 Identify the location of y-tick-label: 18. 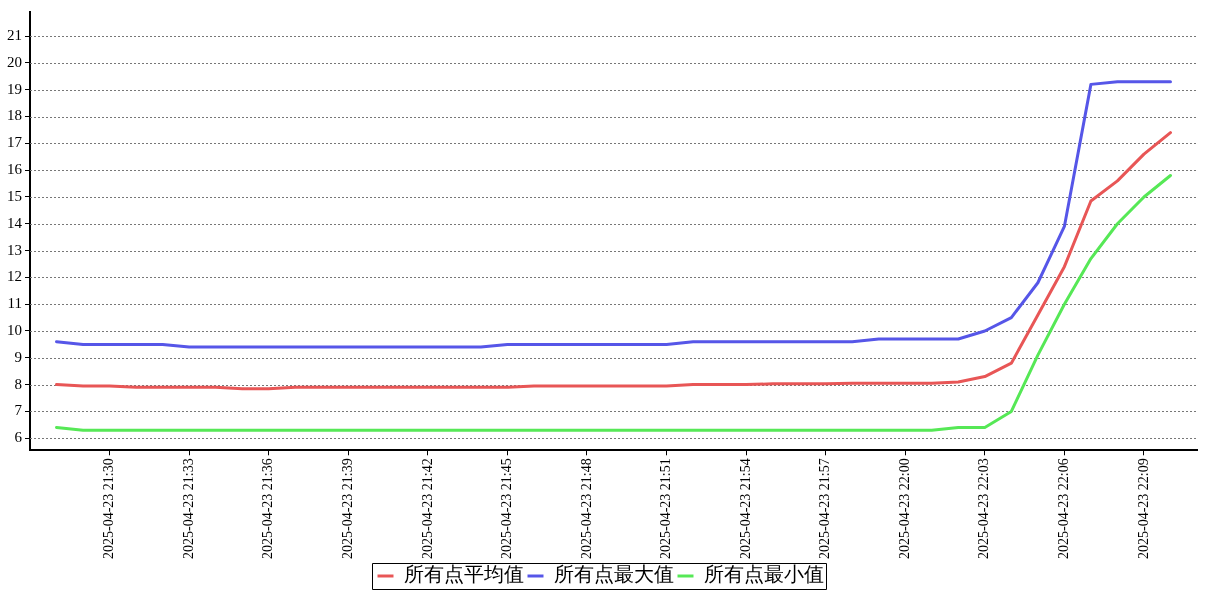
(14, 115).